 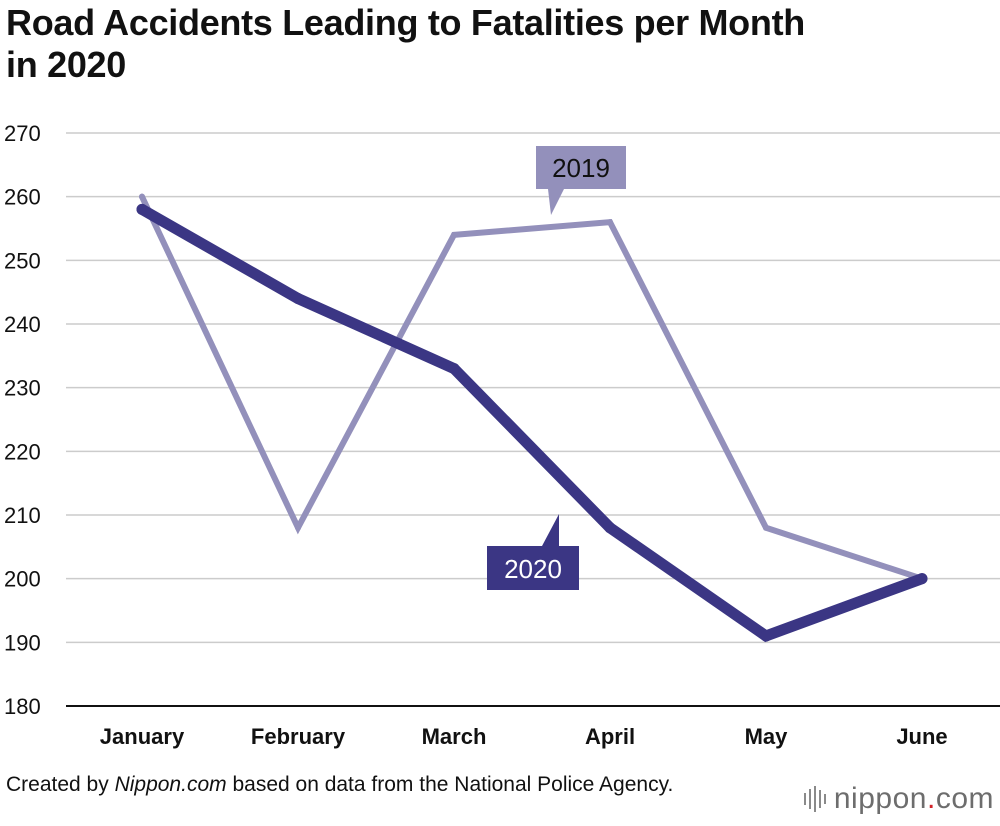 I want to click on legend-pointer-2020, so click(x=550, y=530).